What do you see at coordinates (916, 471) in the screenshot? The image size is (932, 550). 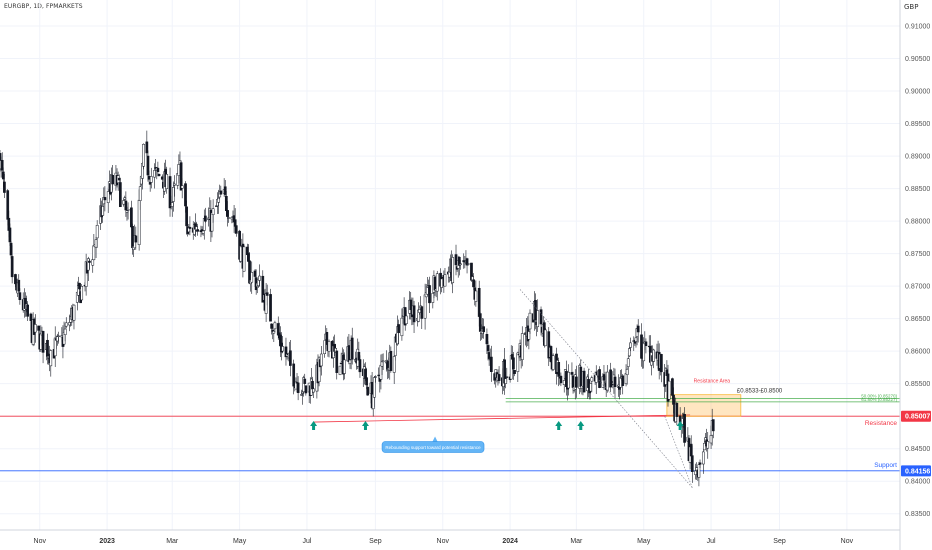 I see `price-tag-support` at bounding box center [916, 471].